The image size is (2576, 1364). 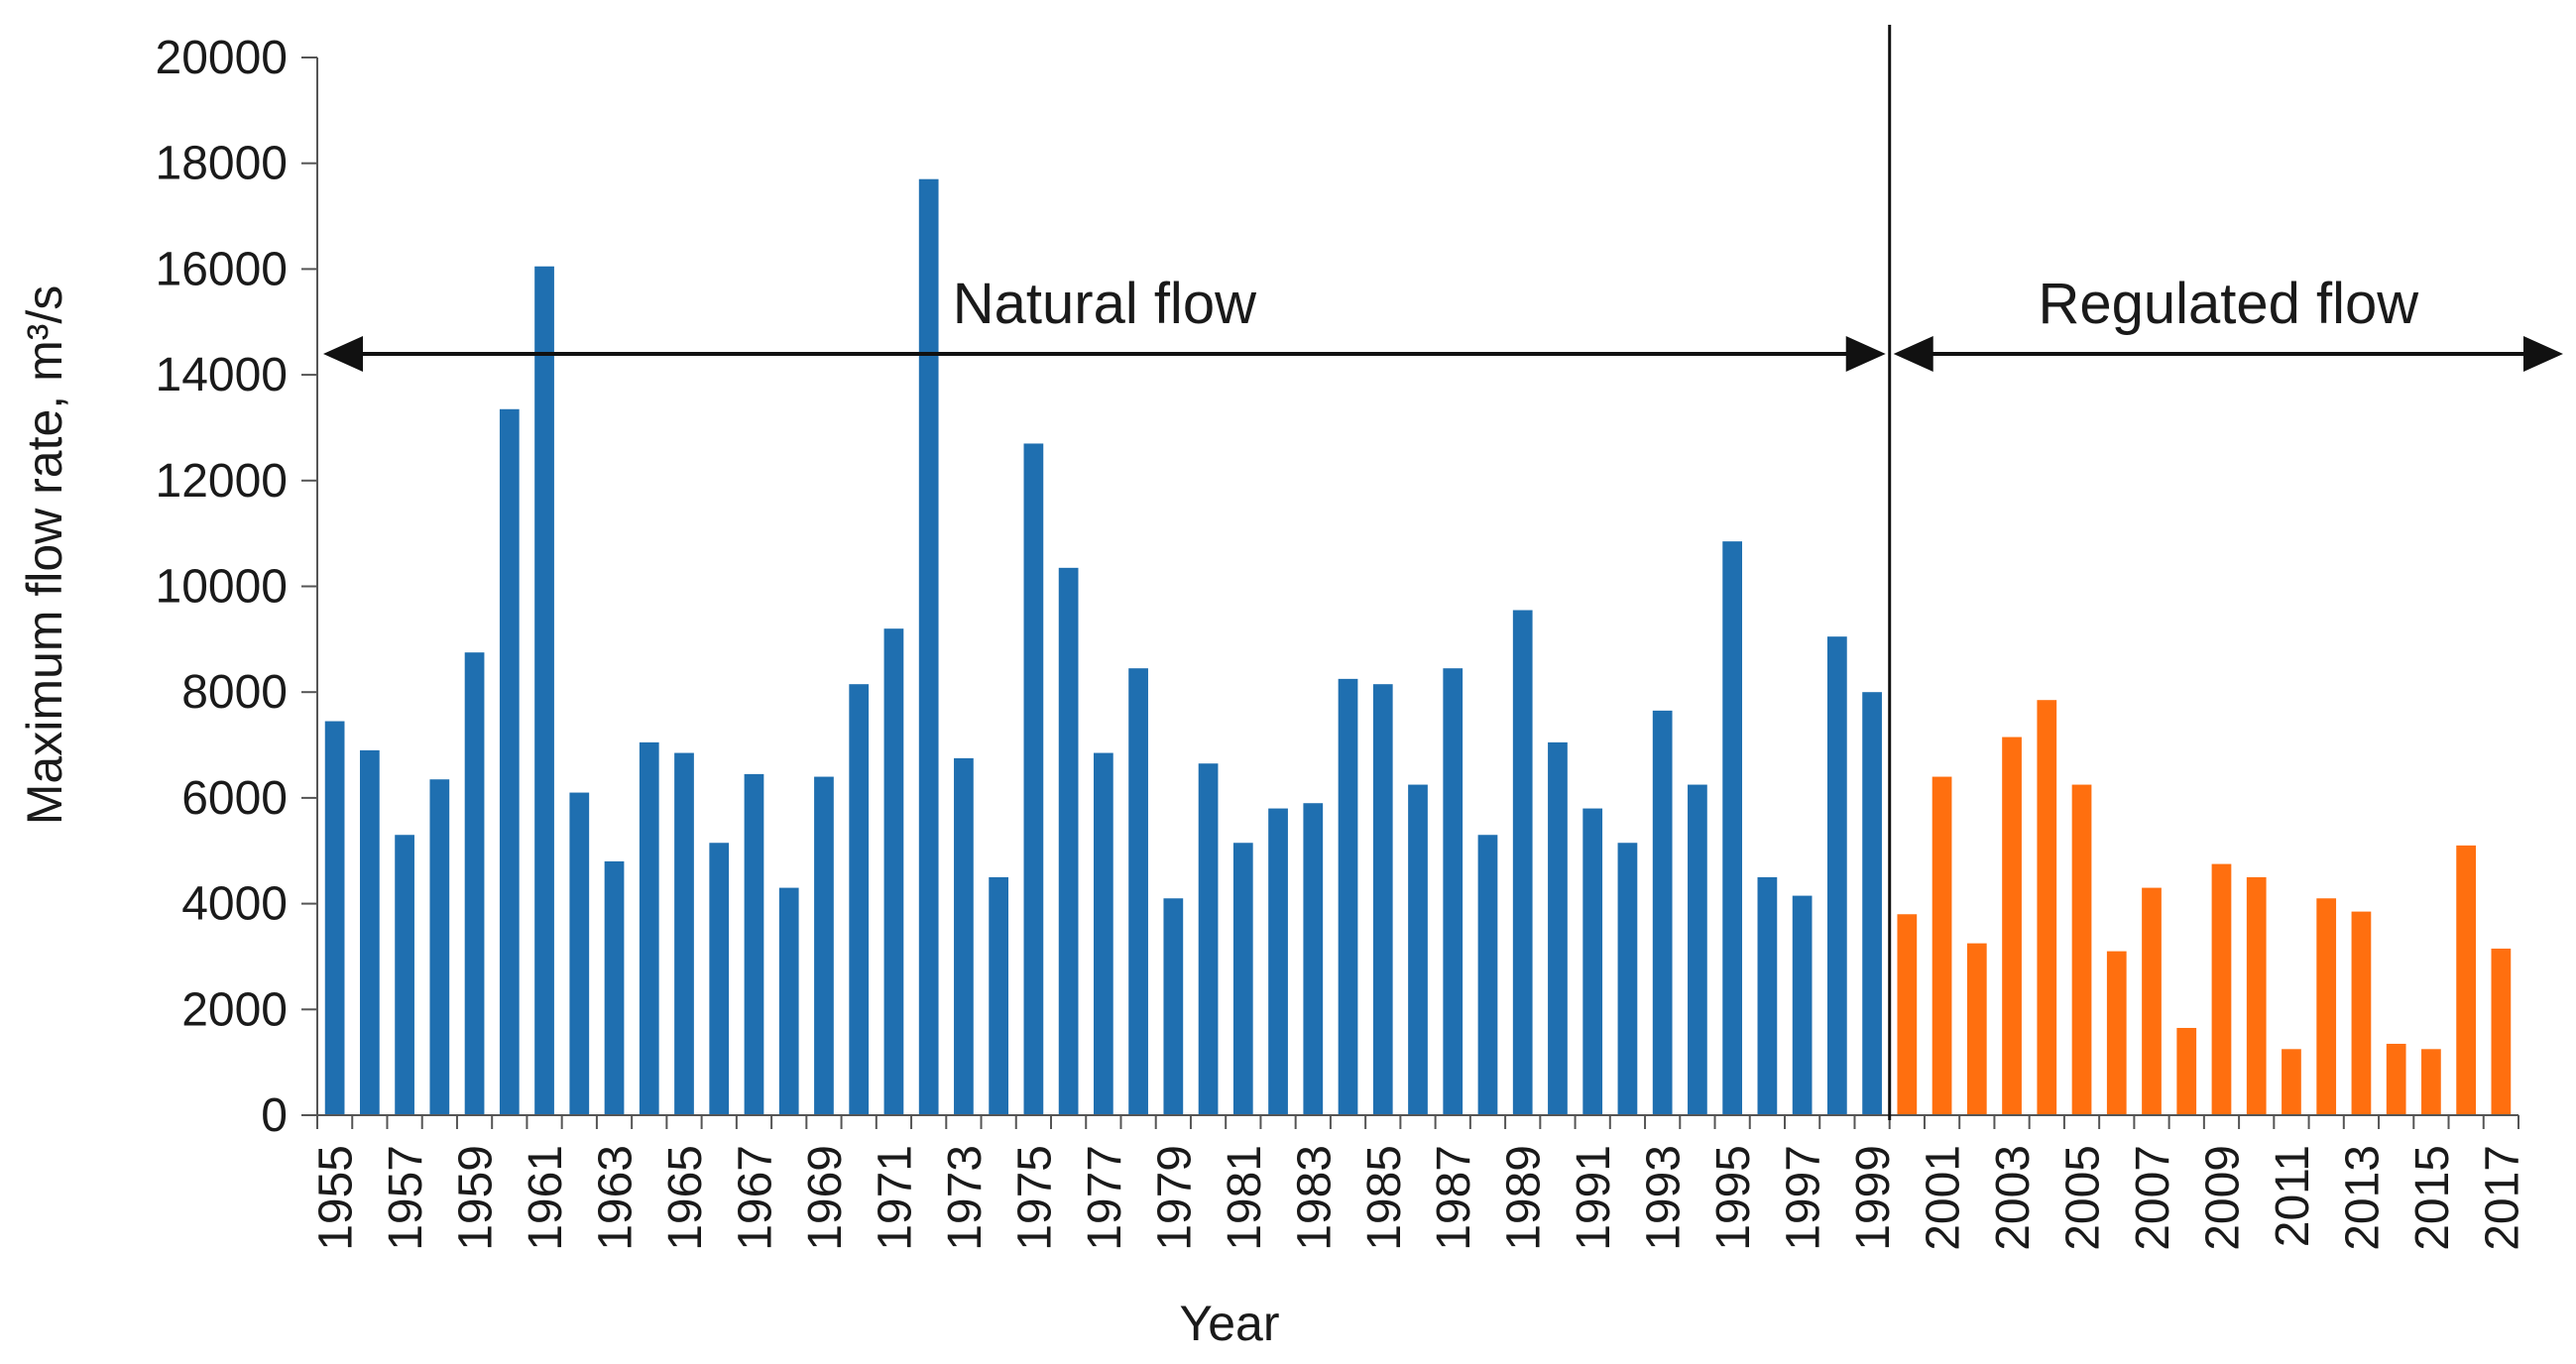 What do you see at coordinates (1453, 891) in the screenshot?
I see `bar-1987` at bounding box center [1453, 891].